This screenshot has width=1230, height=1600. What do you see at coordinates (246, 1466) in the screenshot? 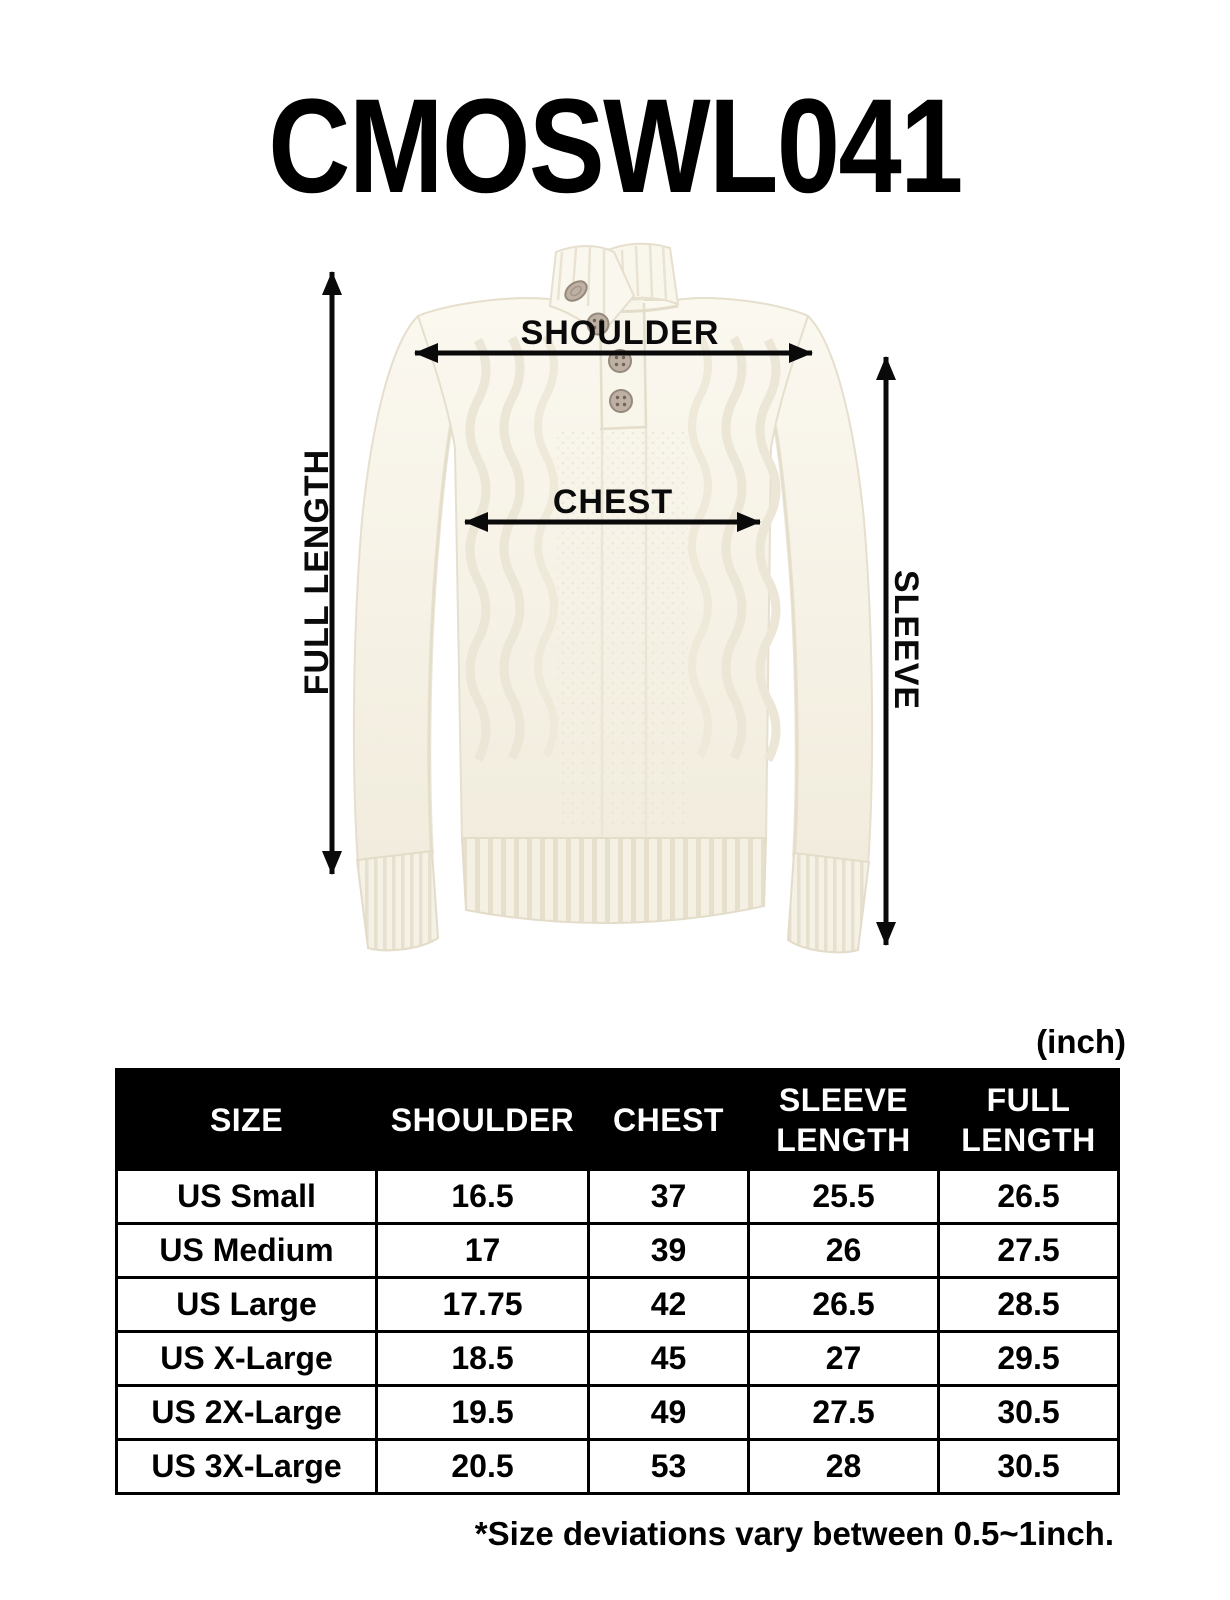
I see `size-cell: US 3X-Large` at bounding box center [246, 1466].